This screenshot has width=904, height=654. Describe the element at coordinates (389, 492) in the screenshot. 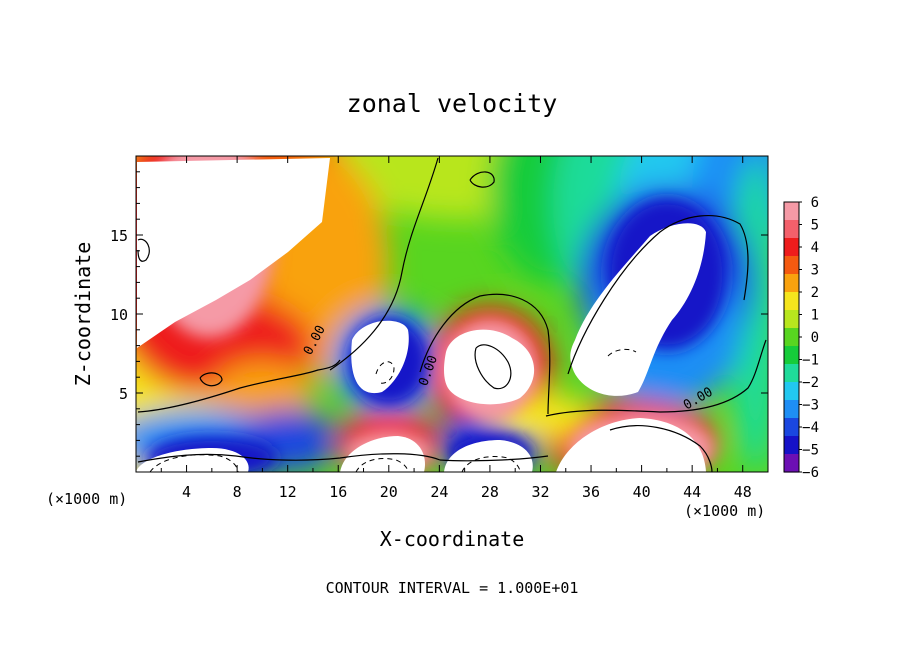

I see `x-tick-label: 20` at that location.